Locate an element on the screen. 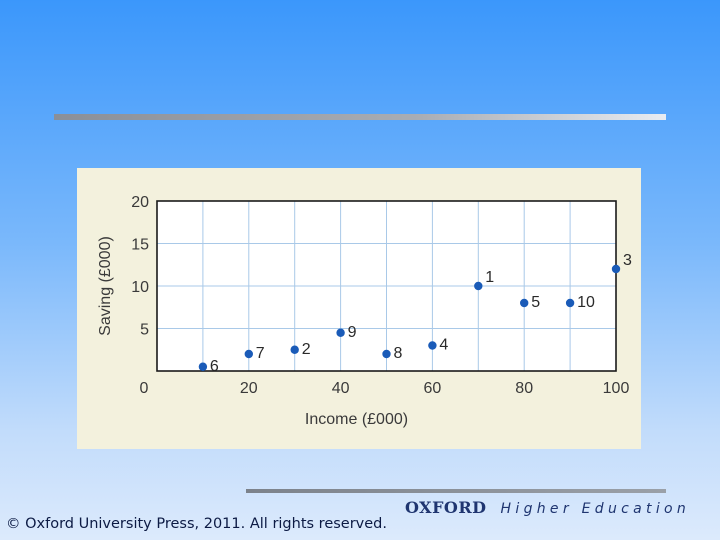  y-tick-label: 20 is located at coordinates (140, 202).